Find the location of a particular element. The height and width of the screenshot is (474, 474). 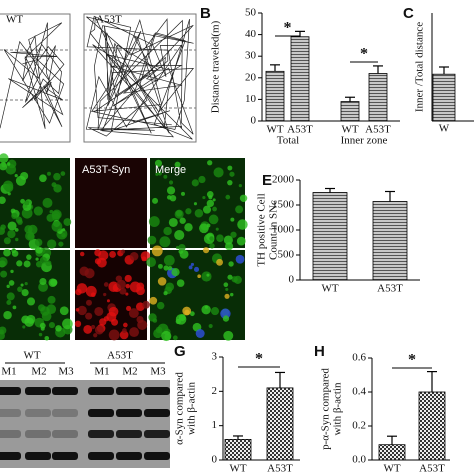

group-label: Inner zone is located at coordinates (364, 141).